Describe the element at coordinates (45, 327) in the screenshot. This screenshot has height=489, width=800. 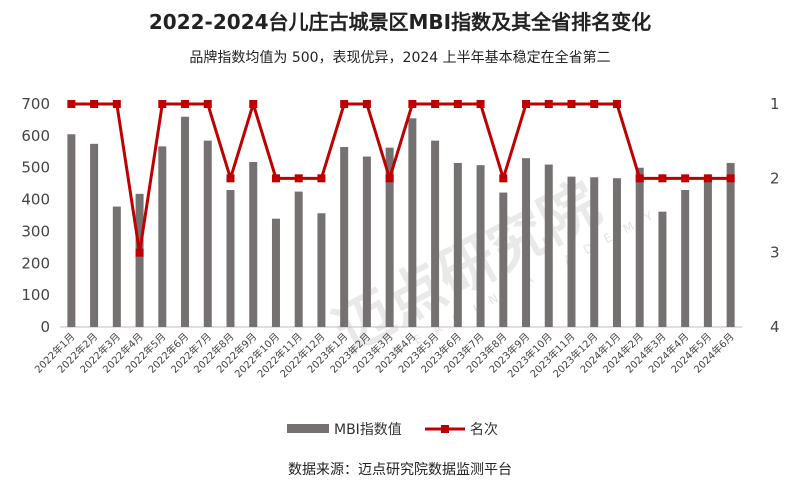
I see `y-left-tick-label: 0` at that location.